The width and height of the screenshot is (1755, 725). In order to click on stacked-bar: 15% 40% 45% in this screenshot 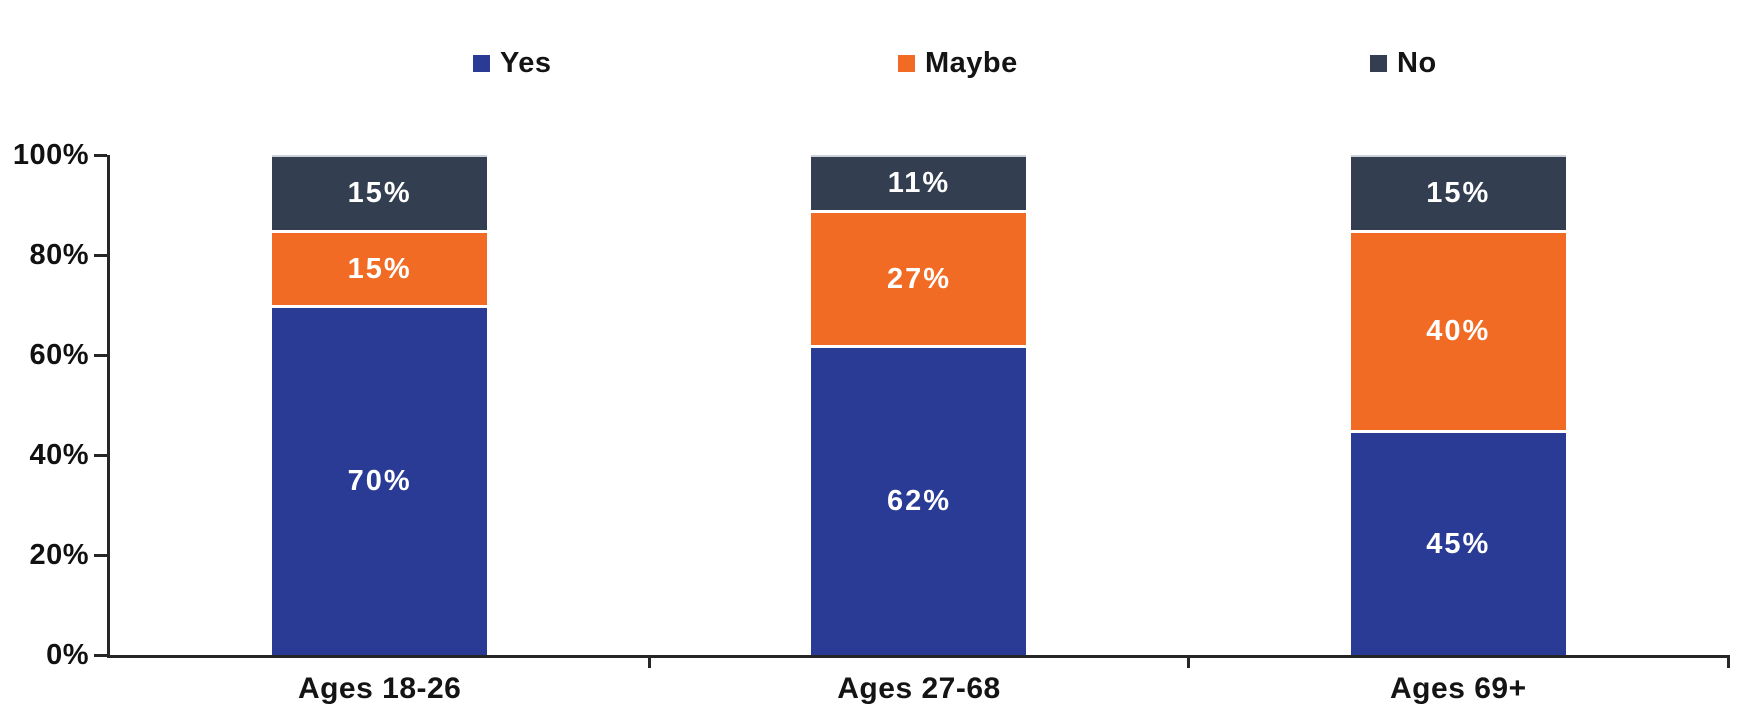, I will do `click(1458, 405)`.